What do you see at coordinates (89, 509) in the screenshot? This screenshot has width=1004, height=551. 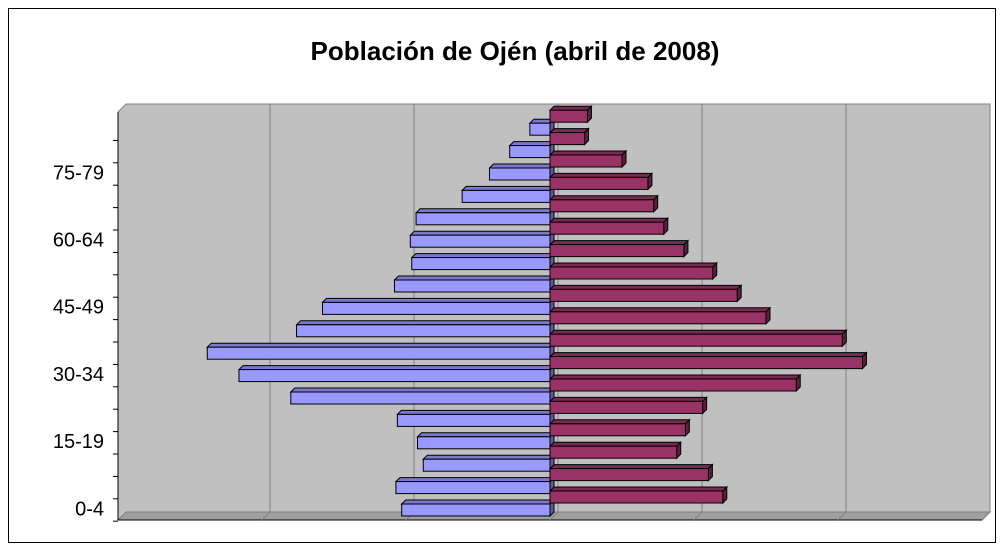 I see `y-tick-label: 0-4` at bounding box center [89, 509].